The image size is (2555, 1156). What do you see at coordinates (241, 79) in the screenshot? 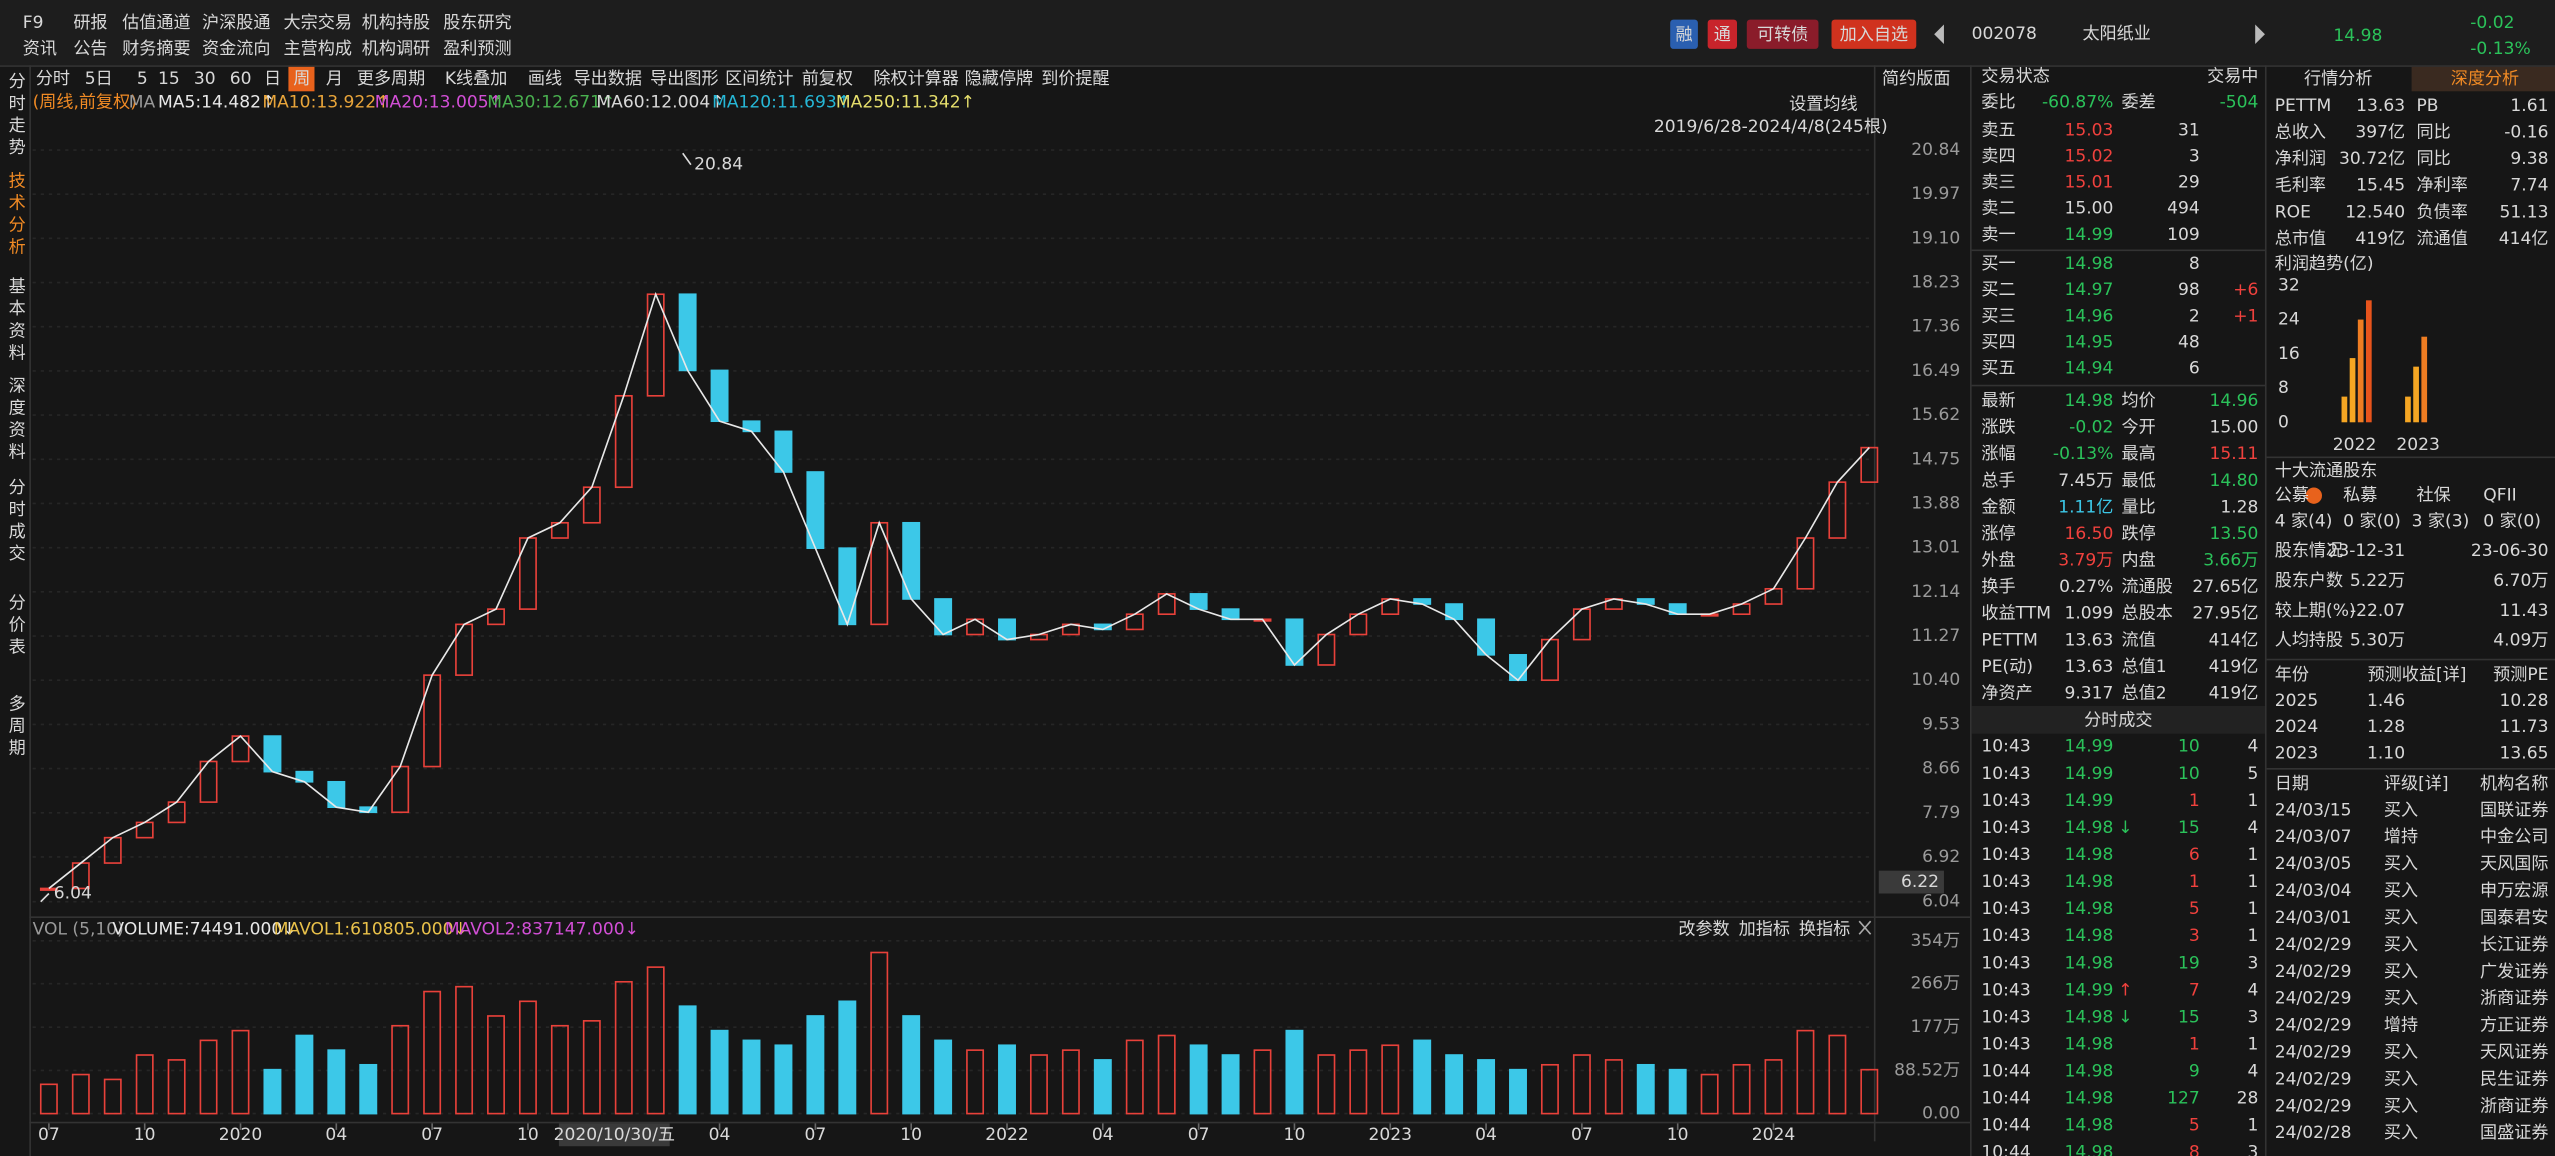
I see `toolbar-item: 60` at bounding box center [241, 79].